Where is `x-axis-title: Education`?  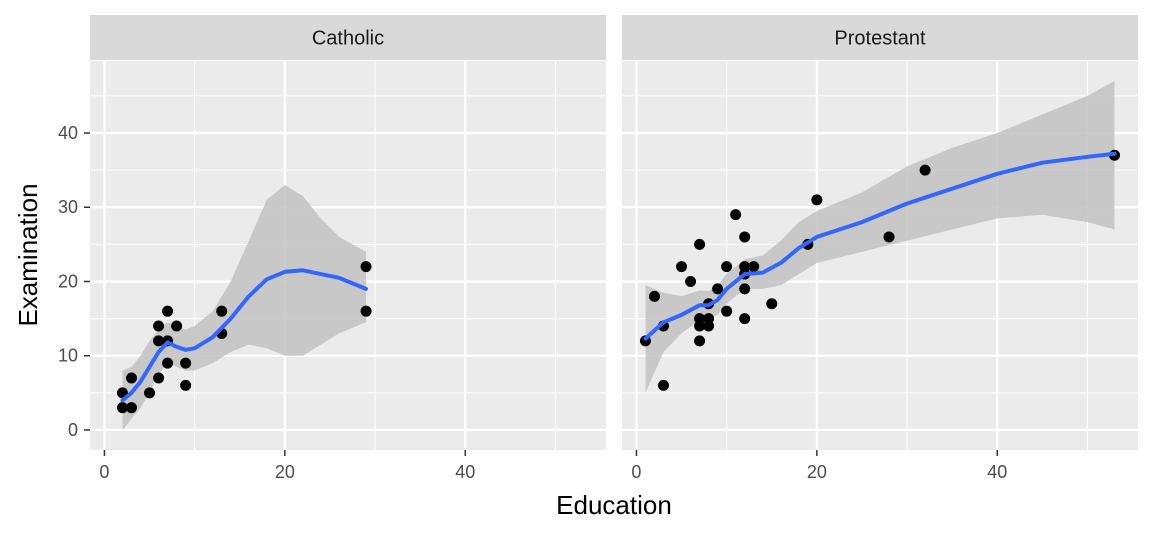
x-axis-title: Education is located at coordinates (614, 505).